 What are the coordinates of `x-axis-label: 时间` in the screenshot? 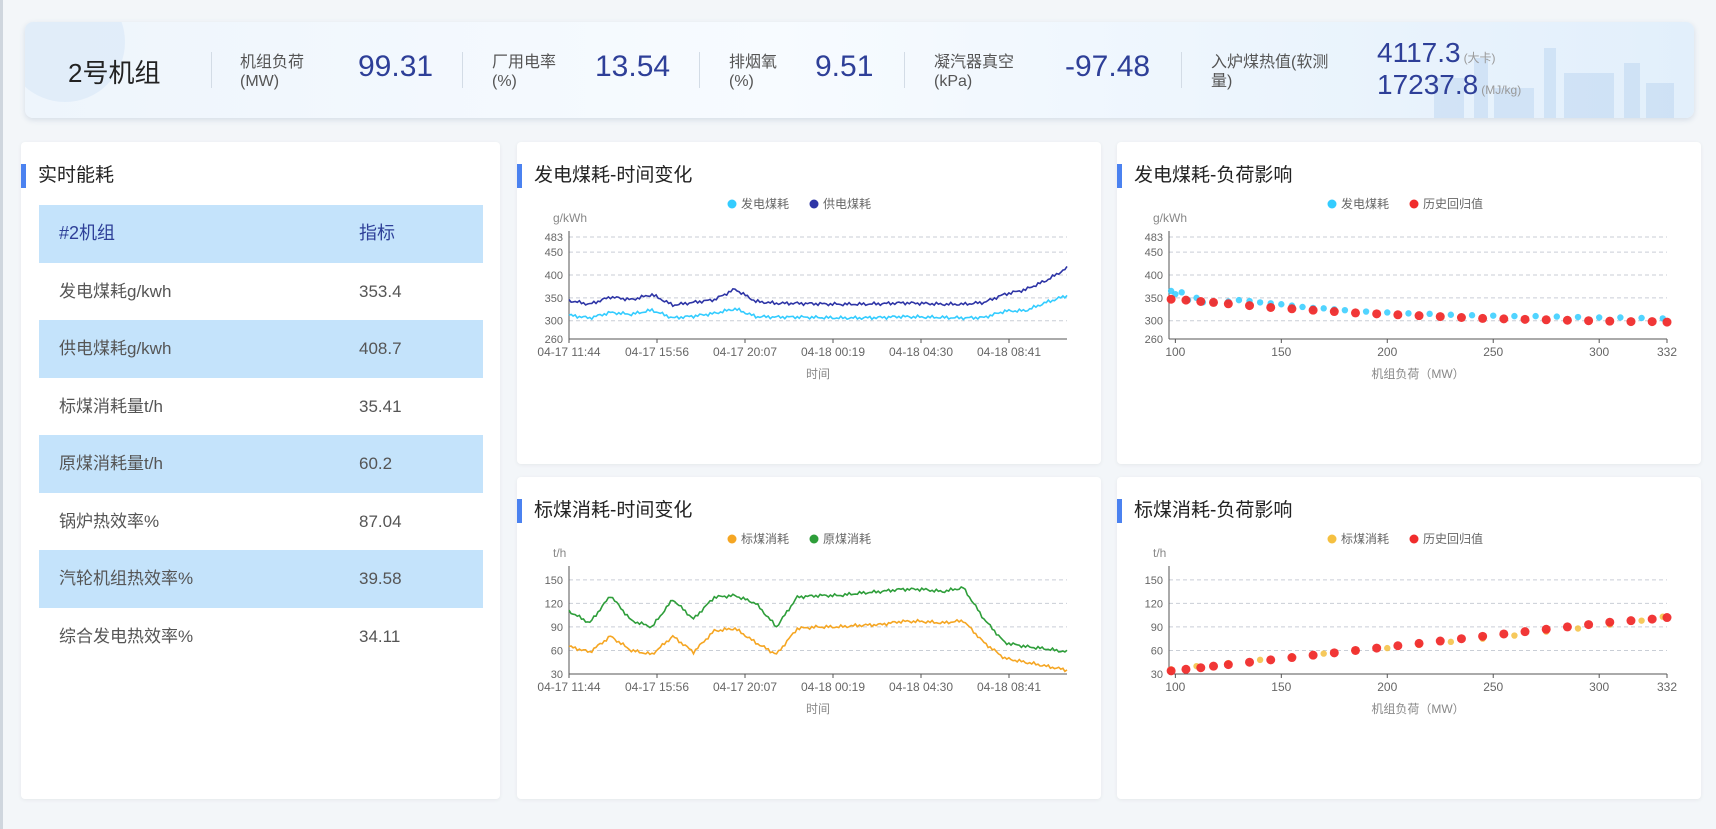 It's located at (818, 709).